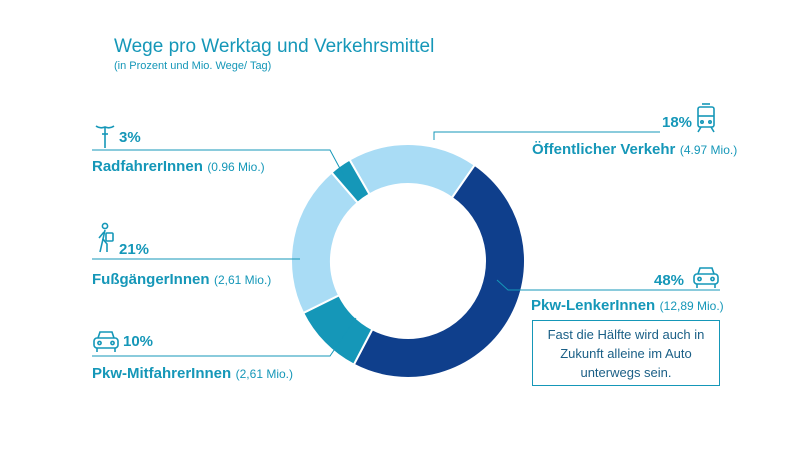 This screenshot has height=450, width=800. I want to click on slice-label-percent-lenker: 48%, so click(669, 280).